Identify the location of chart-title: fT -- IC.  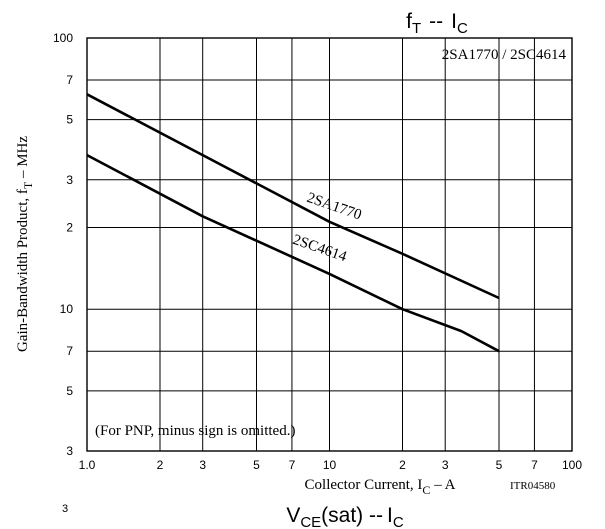
(437, 23).